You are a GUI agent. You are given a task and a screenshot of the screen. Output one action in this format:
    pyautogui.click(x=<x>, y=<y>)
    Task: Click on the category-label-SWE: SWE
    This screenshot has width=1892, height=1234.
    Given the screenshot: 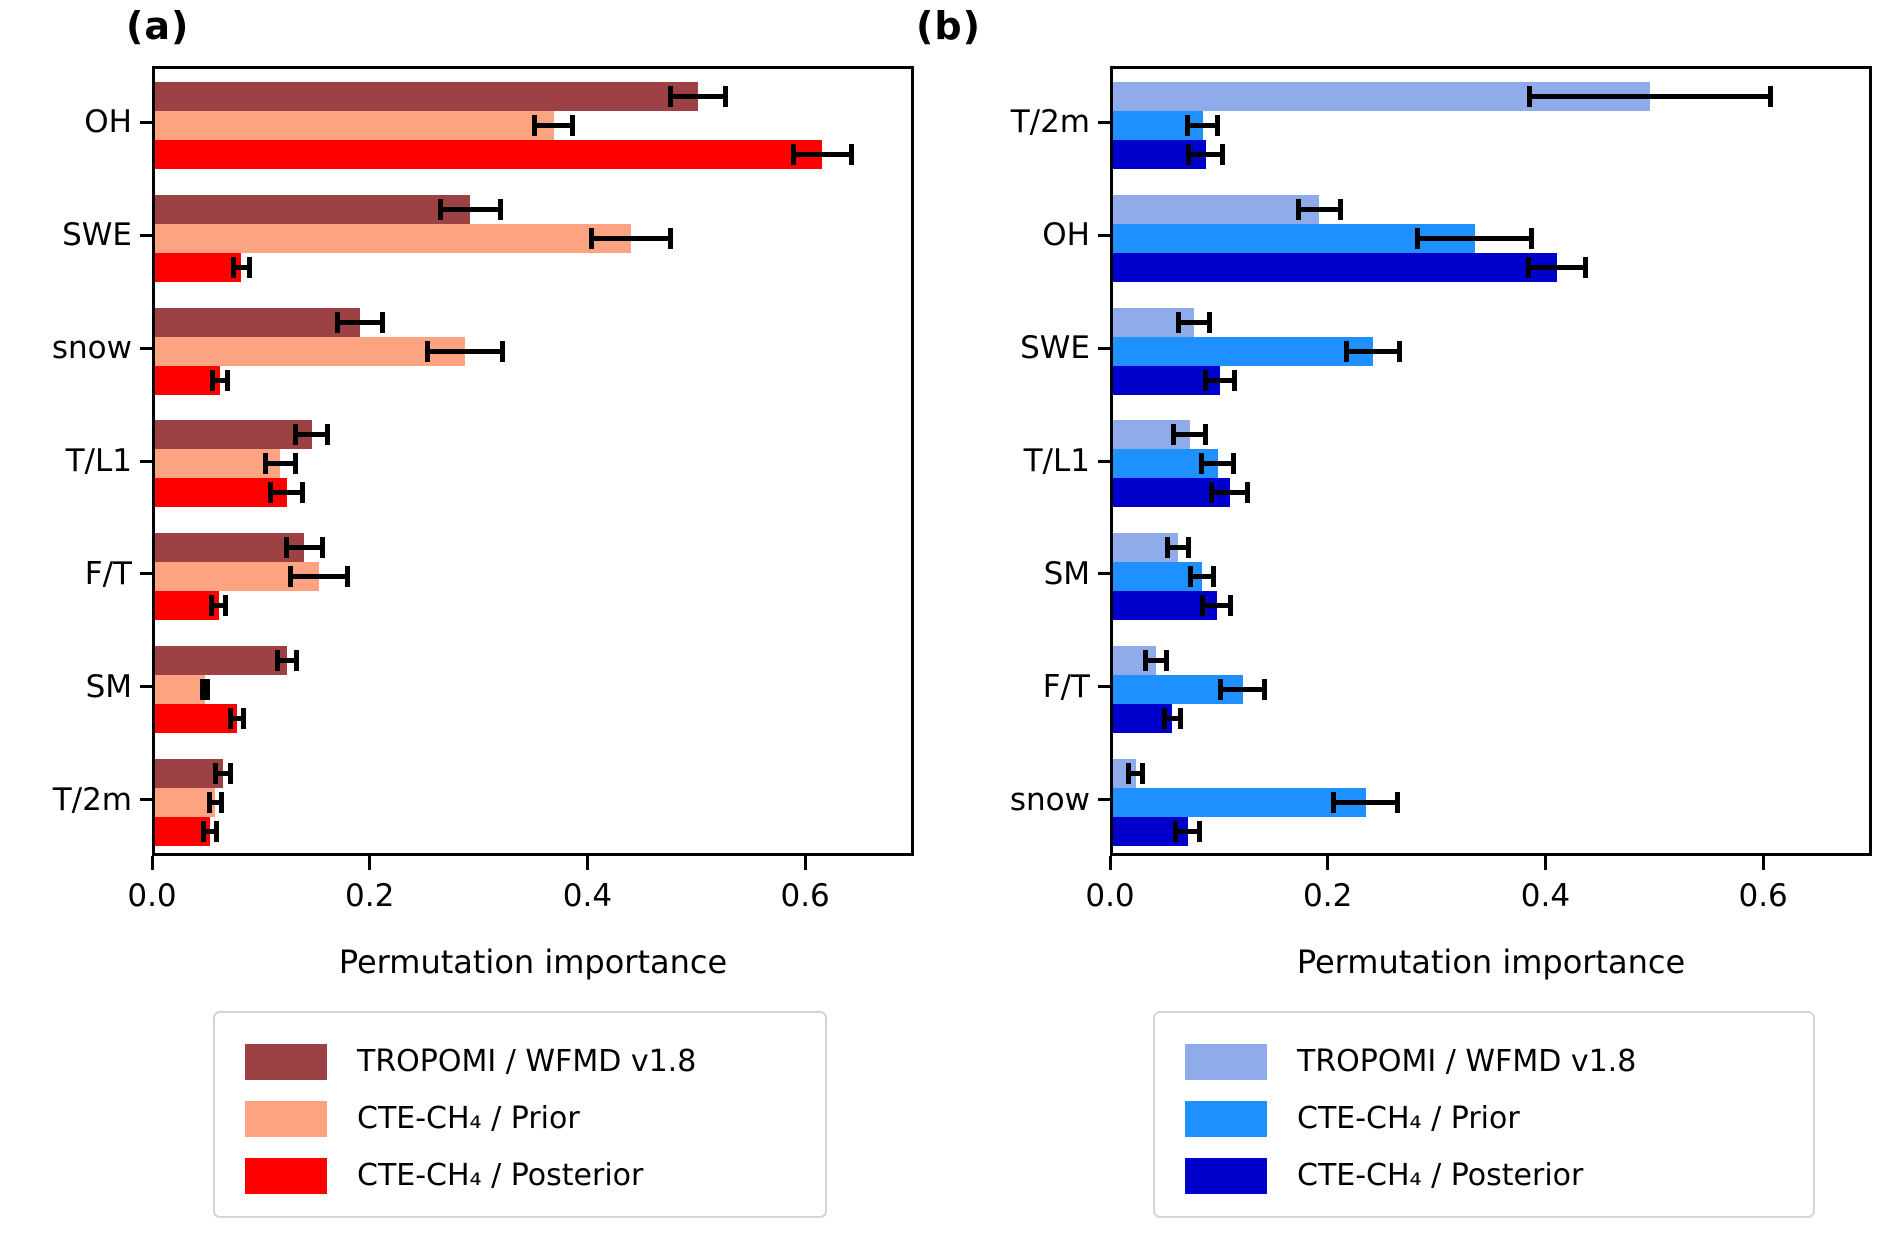 What is the action you would take?
    pyautogui.click(x=97, y=235)
    